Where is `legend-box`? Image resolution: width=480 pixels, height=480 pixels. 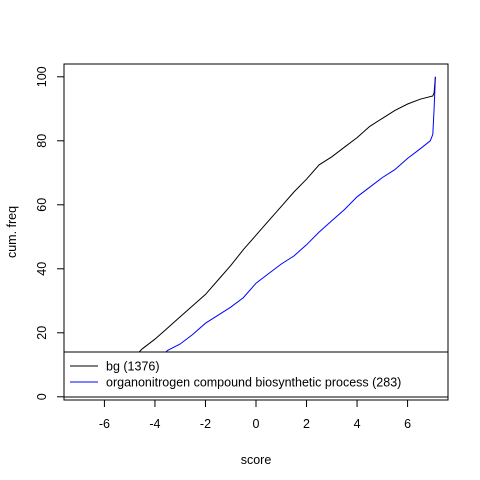 legend-box is located at coordinates (256, 374).